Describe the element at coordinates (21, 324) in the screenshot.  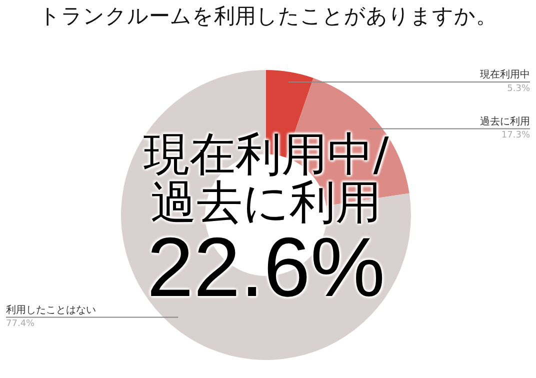
I see `data-label: 77.4%` at that location.